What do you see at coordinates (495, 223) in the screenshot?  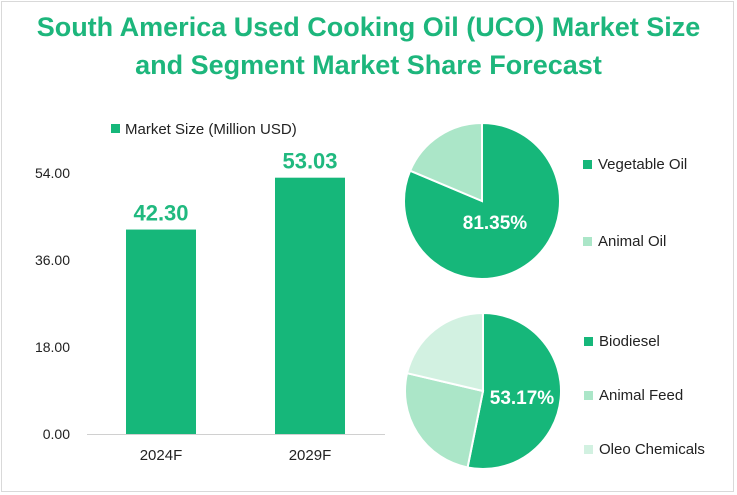 I see `pie1-data-label: 81.35%` at bounding box center [495, 223].